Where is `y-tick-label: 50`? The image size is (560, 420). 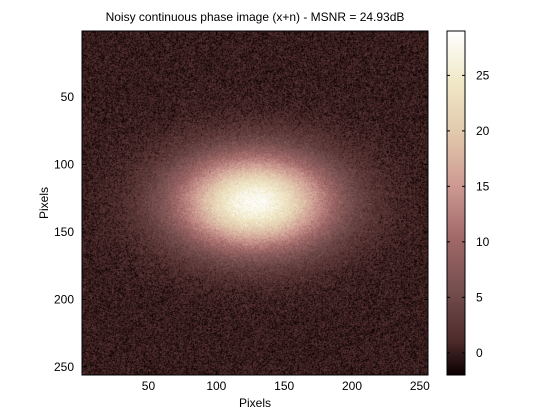
y-tick-label: 50 is located at coordinates (68, 97).